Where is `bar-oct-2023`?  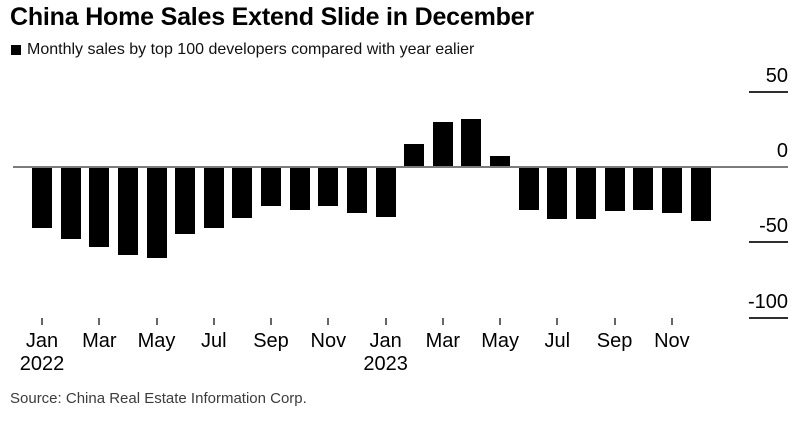
bar-oct-2023 is located at coordinates (643, 189).